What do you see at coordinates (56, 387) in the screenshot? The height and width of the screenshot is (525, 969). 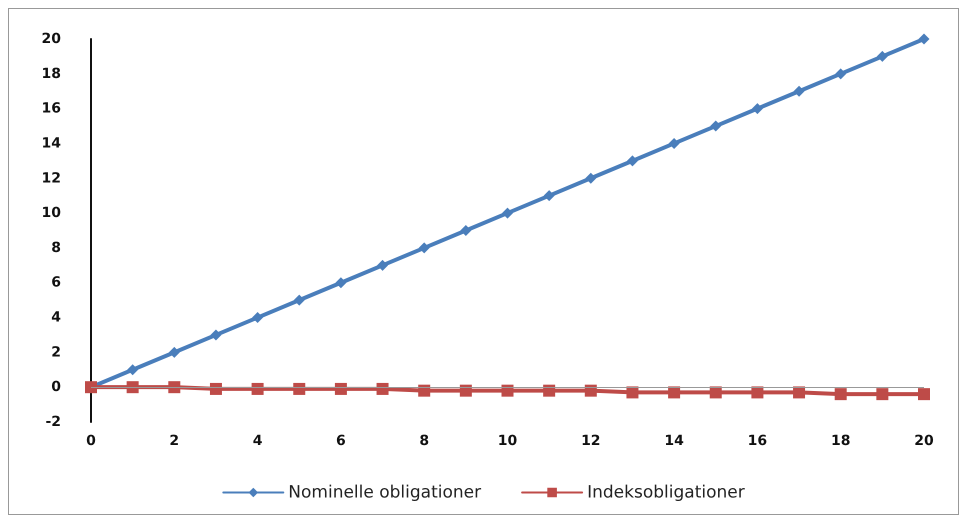 I see `y-tick-label: 0` at bounding box center [56, 387].